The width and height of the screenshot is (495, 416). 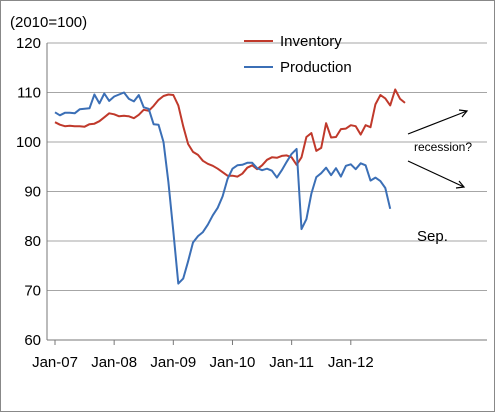 What do you see at coordinates (311, 41) in the screenshot?
I see `legend-label-inventory: Inventory` at bounding box center [311, 41].